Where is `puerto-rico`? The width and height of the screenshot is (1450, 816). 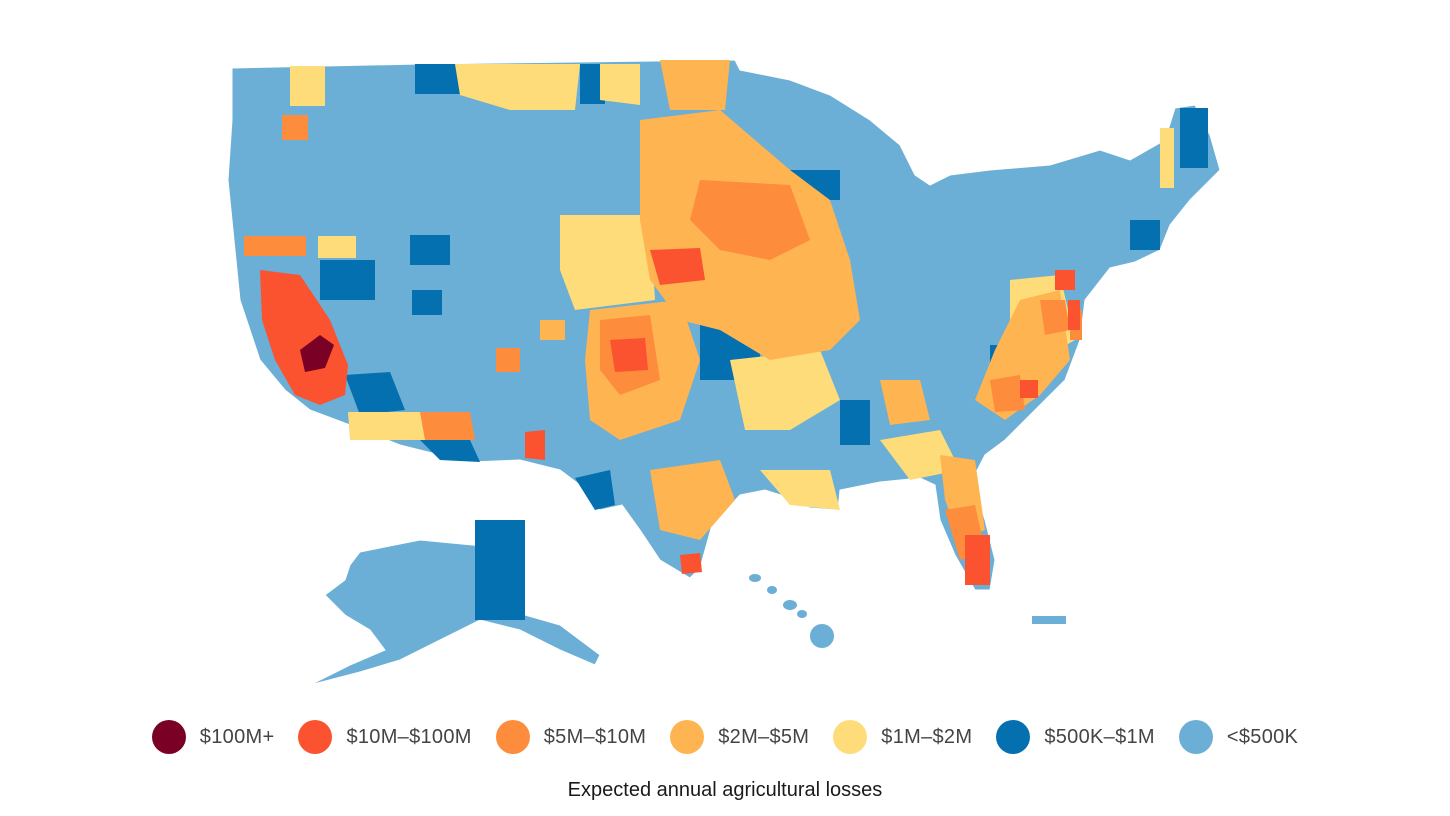
puerto-rico is located at coordinates (1049, 620).